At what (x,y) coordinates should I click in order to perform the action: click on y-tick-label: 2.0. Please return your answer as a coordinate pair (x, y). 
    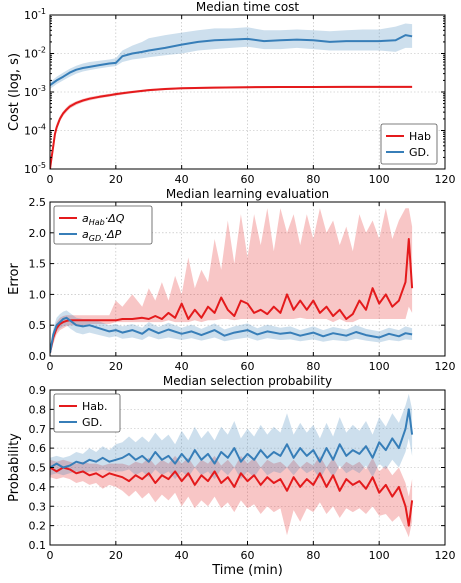
    Looking at the image, I should click on (38, 233).